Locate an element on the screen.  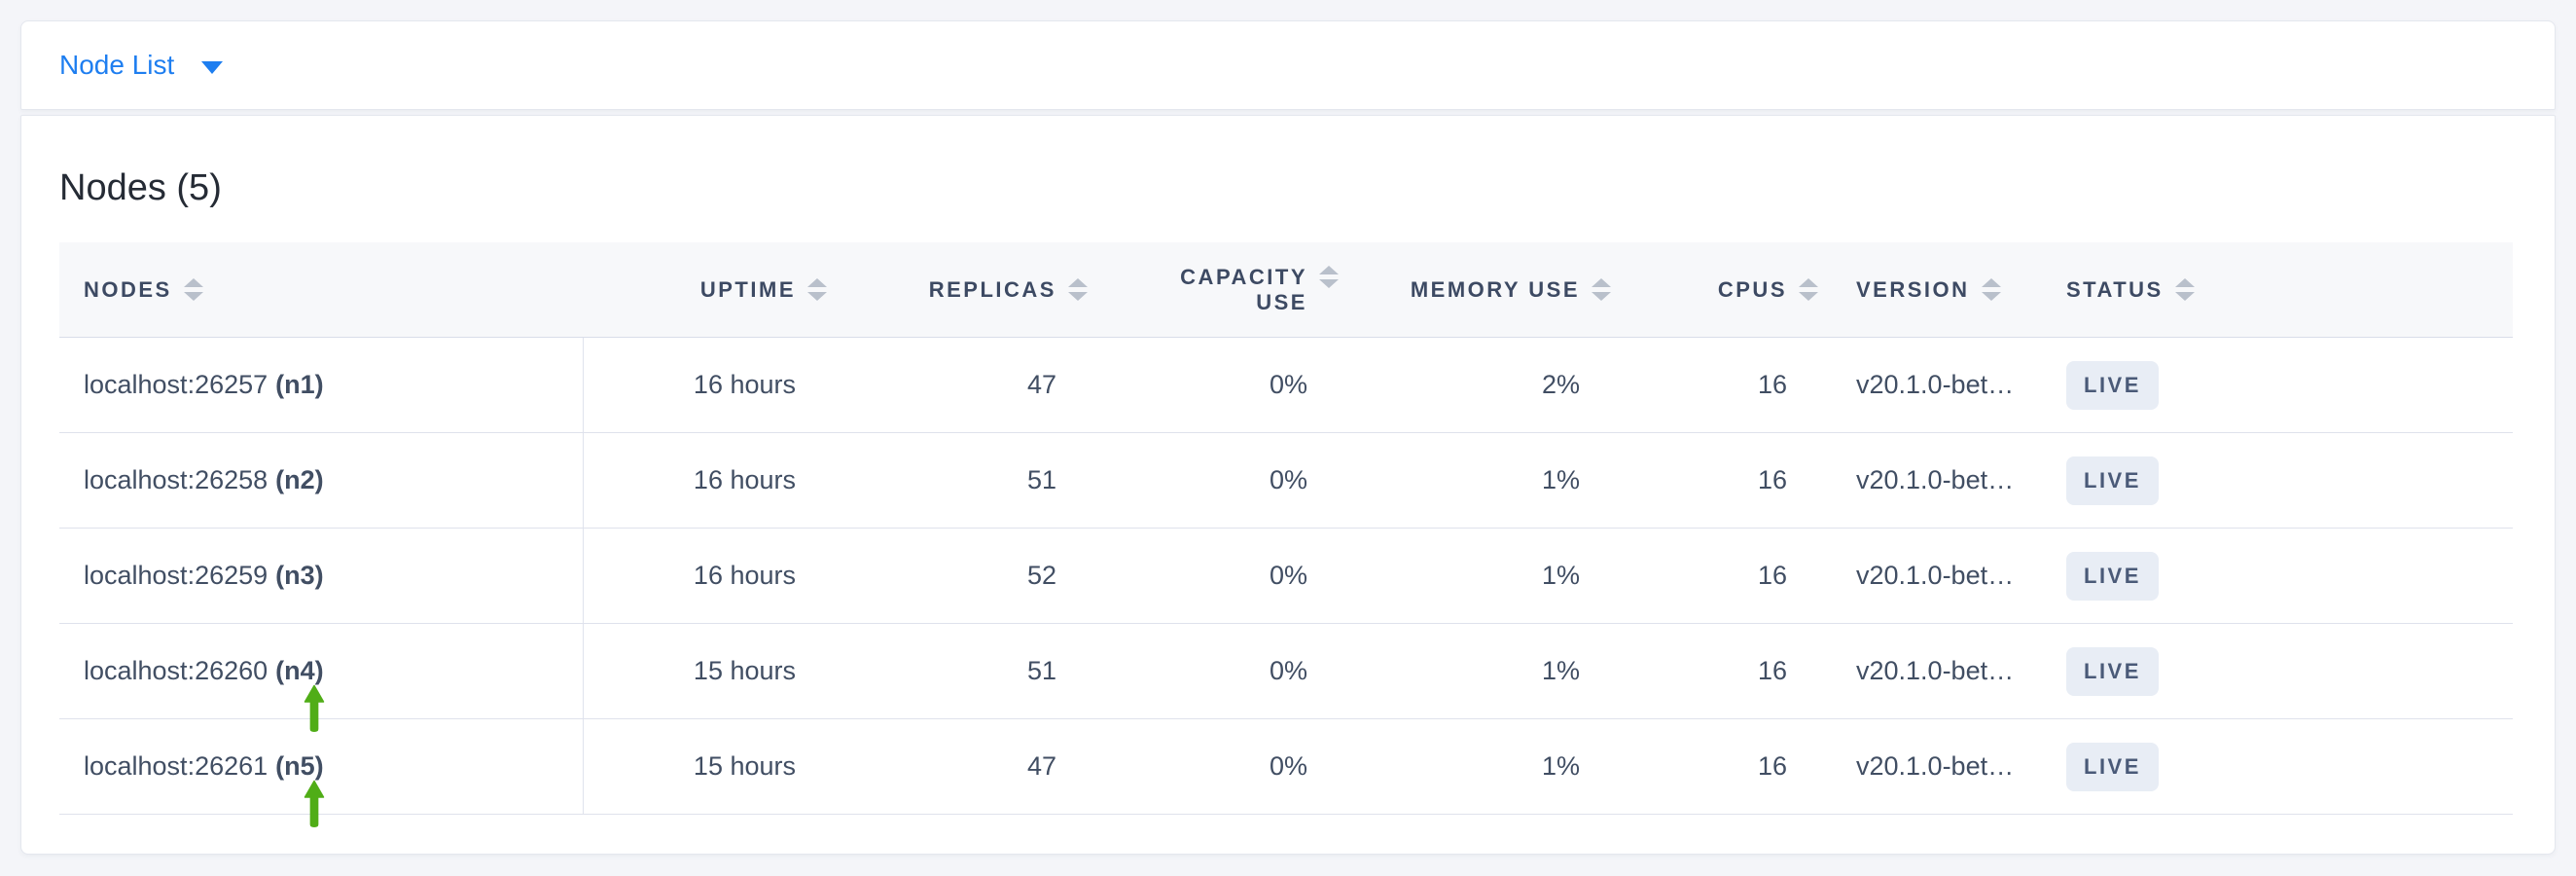
nodes-cell: localhost:26258 (n2) is located at coordinates (321, 481).